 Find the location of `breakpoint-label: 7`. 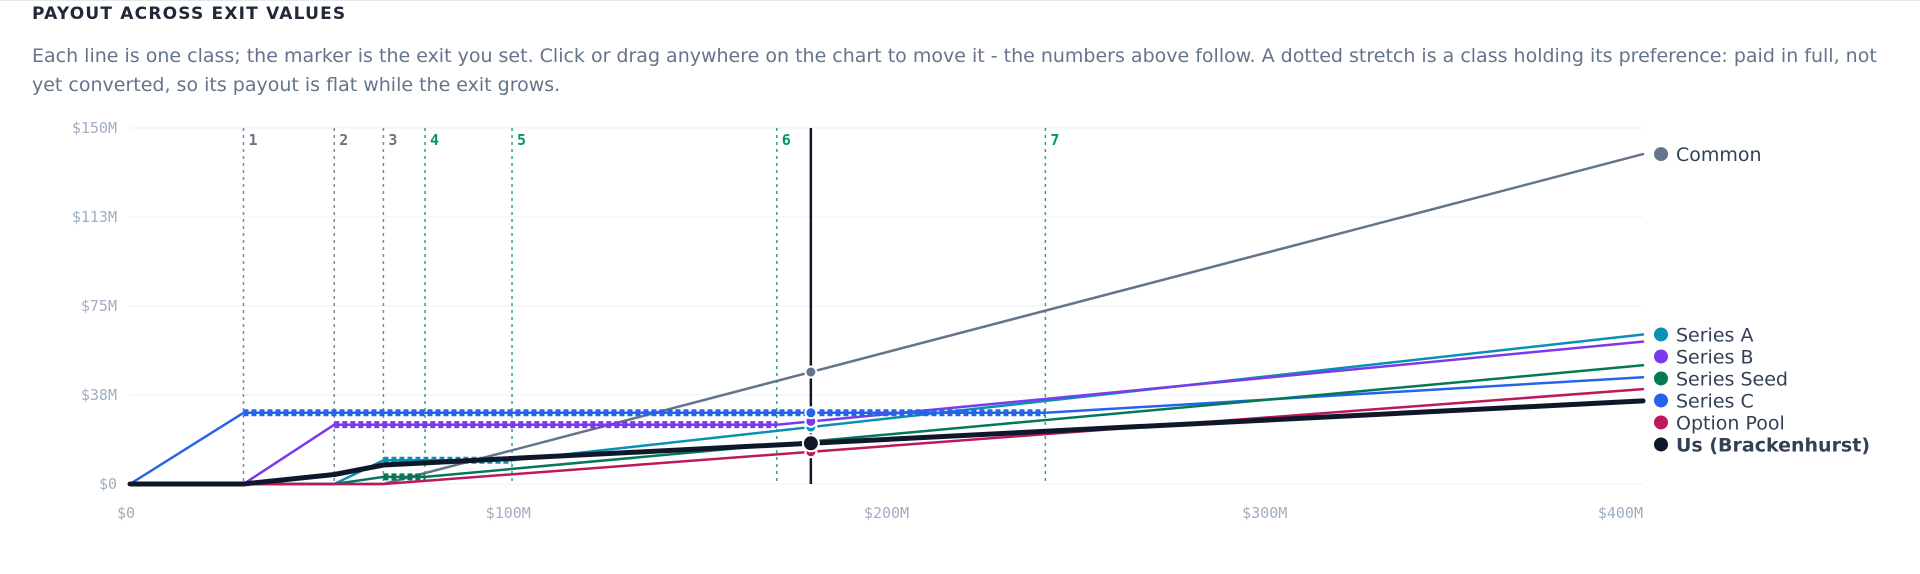

breakpoint-label: 7 is located at coordinates (1054, 140).